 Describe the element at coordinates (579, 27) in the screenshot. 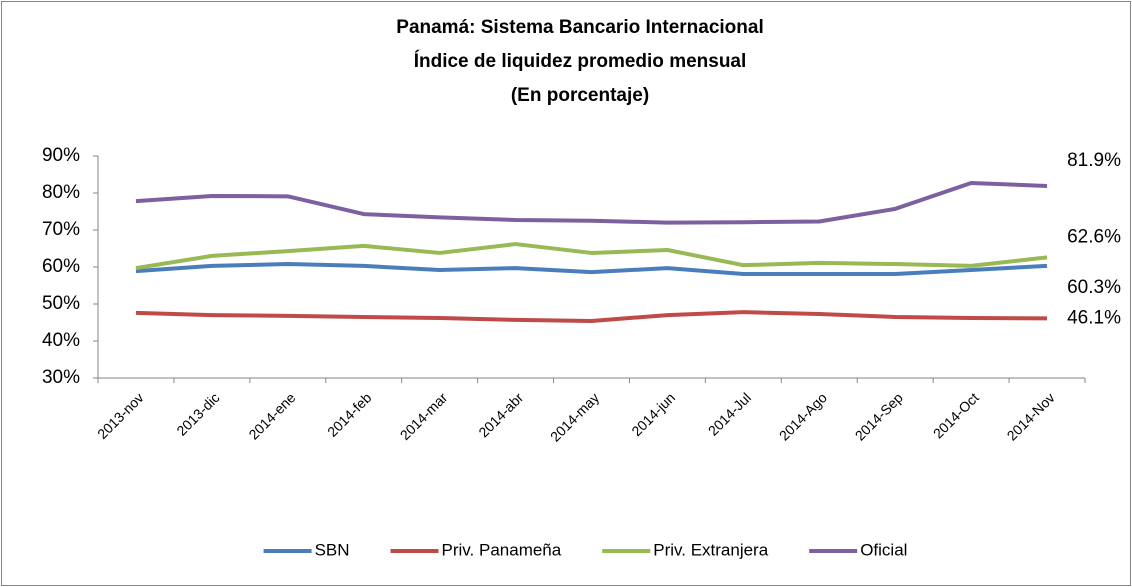

I see `chart-title: Panamá: Sistema Bancario Internacional` at that location.